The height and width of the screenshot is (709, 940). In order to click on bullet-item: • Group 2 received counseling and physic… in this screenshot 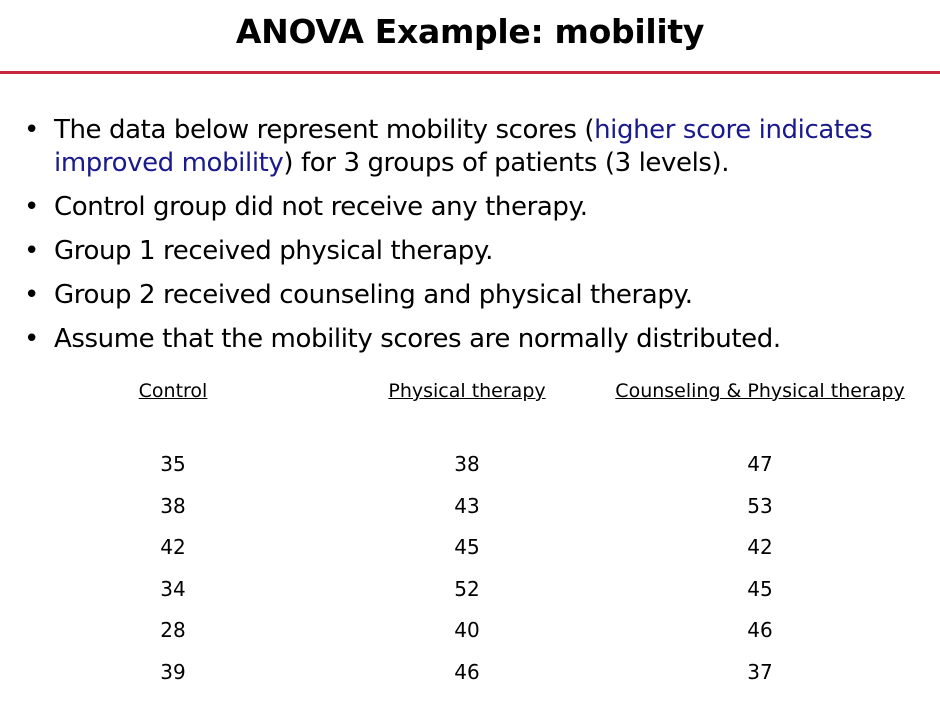, I will do `click(477, 295)`.